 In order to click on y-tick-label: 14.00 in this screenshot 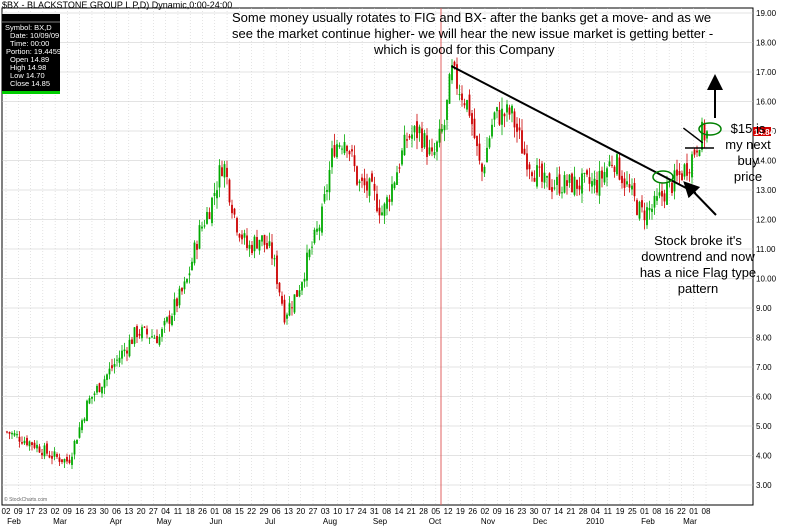, I will do `click(766, 161)`.